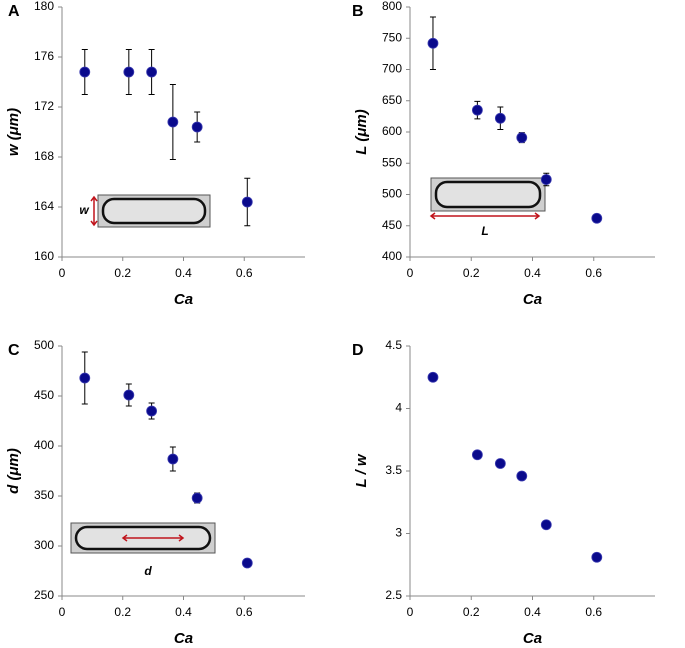 The height and width of the screenshot is (648, 685). I want to click on inset-label: w, so click(84, 210).